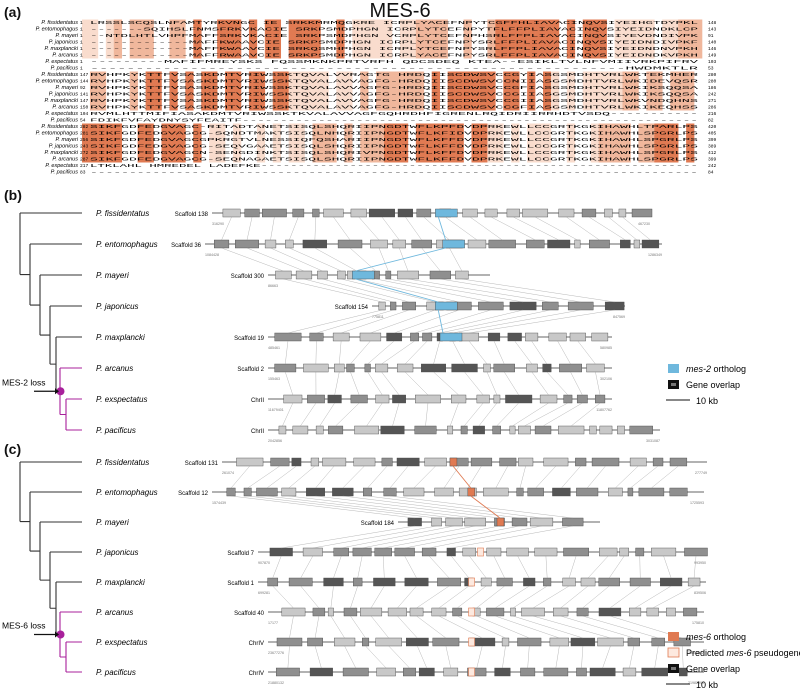 Image resolution: width=800 pixels, height=700 pixels. Describe the element at coordinates (66, 88) in the screenshot. I see `species-label: P. mayeri` at that location.